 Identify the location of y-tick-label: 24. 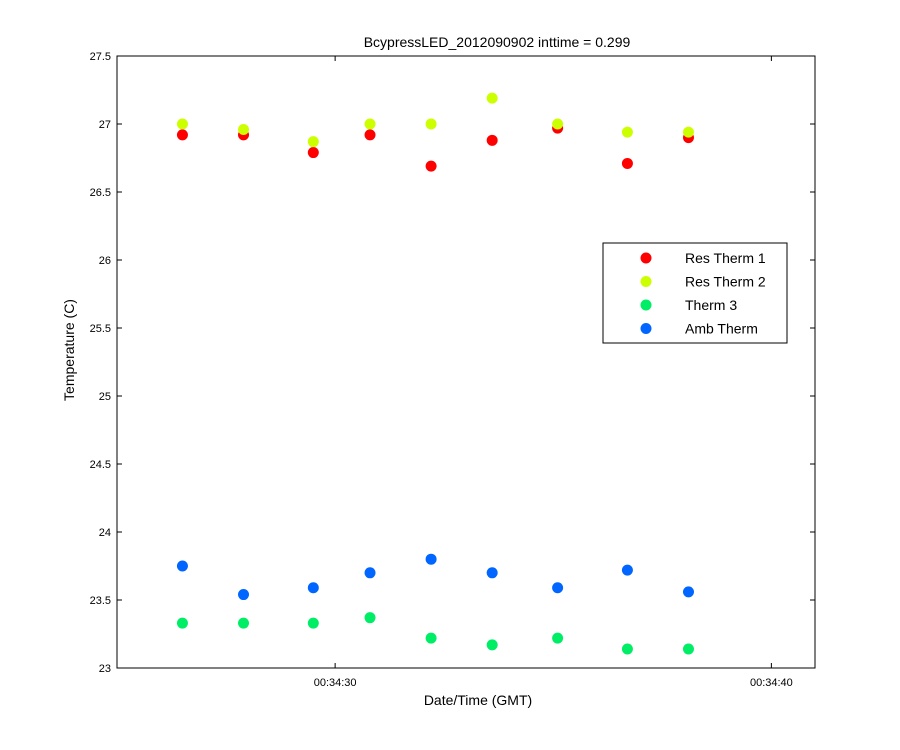
(105, 533).